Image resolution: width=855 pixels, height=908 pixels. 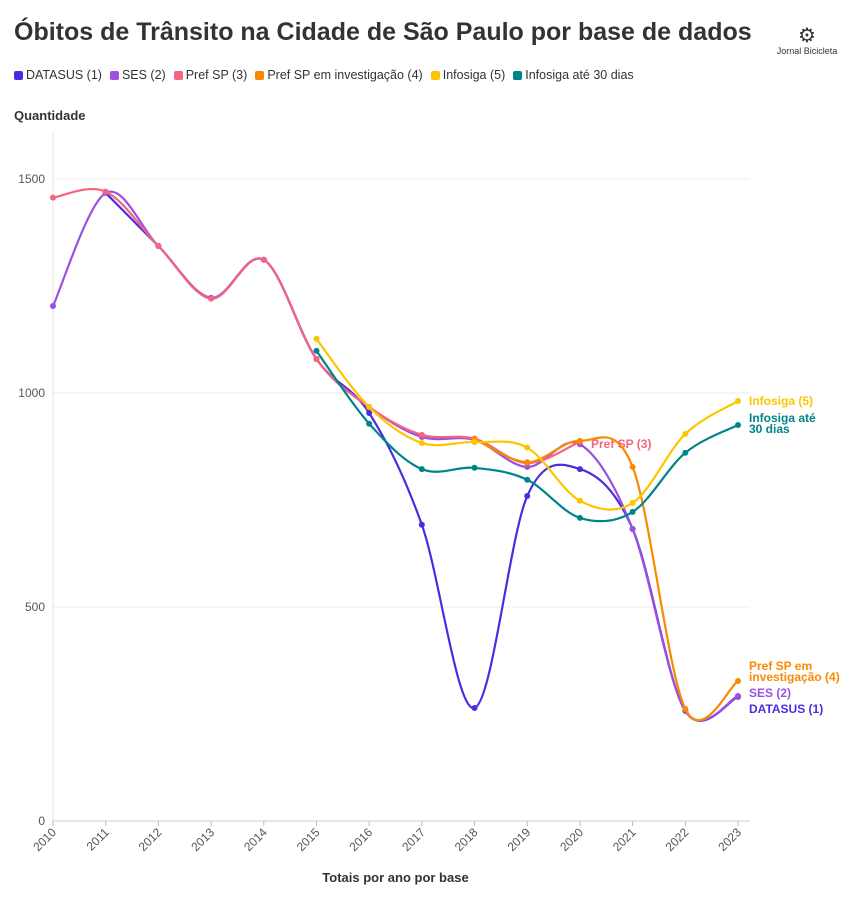 I want to click on legend-item: Infosiga (5), so click(x=468, y=75).